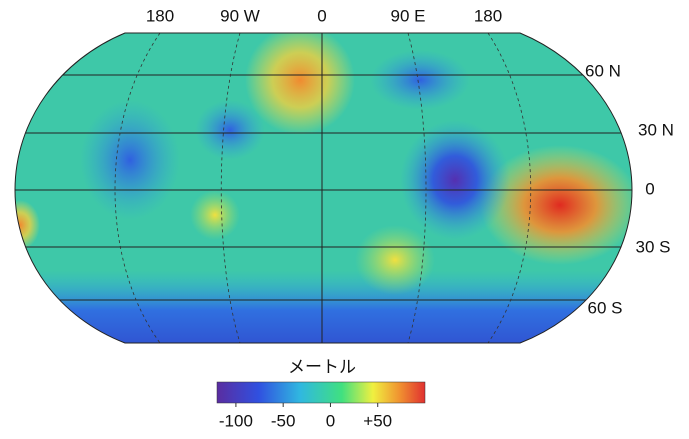 This screenshot has width=689, height=439. I want to click on latitude-label: 60 S, so click(605, 307).